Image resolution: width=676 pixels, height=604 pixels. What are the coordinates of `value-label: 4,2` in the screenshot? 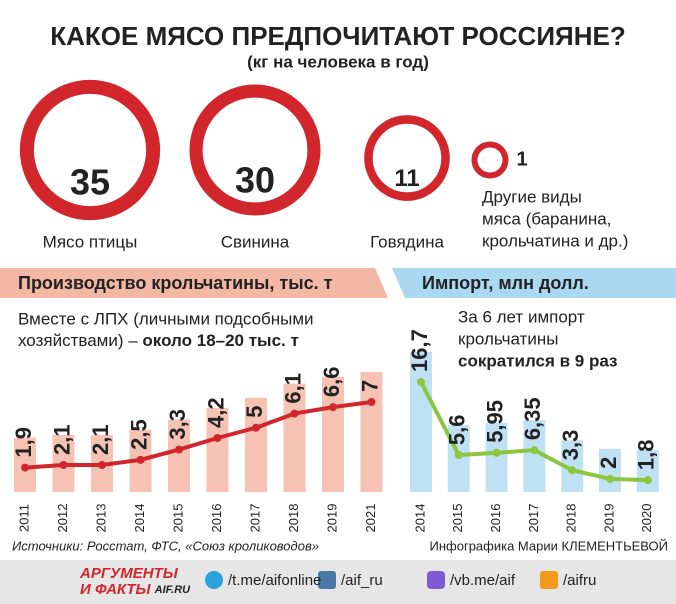 It's located at (215, 412).